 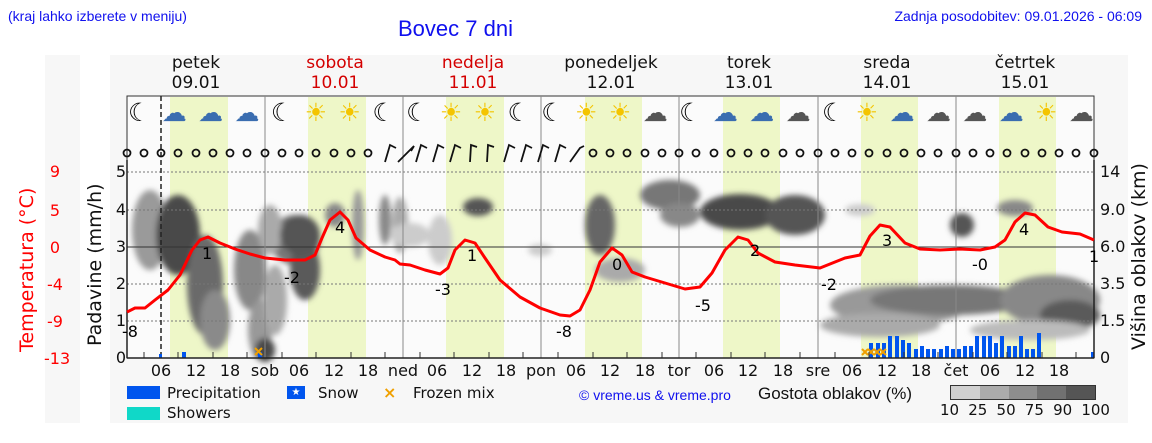 What do you see at coordinates (484, 153) in the screenshot?
I see `wind-barbs` at bounding box center [484, 153].